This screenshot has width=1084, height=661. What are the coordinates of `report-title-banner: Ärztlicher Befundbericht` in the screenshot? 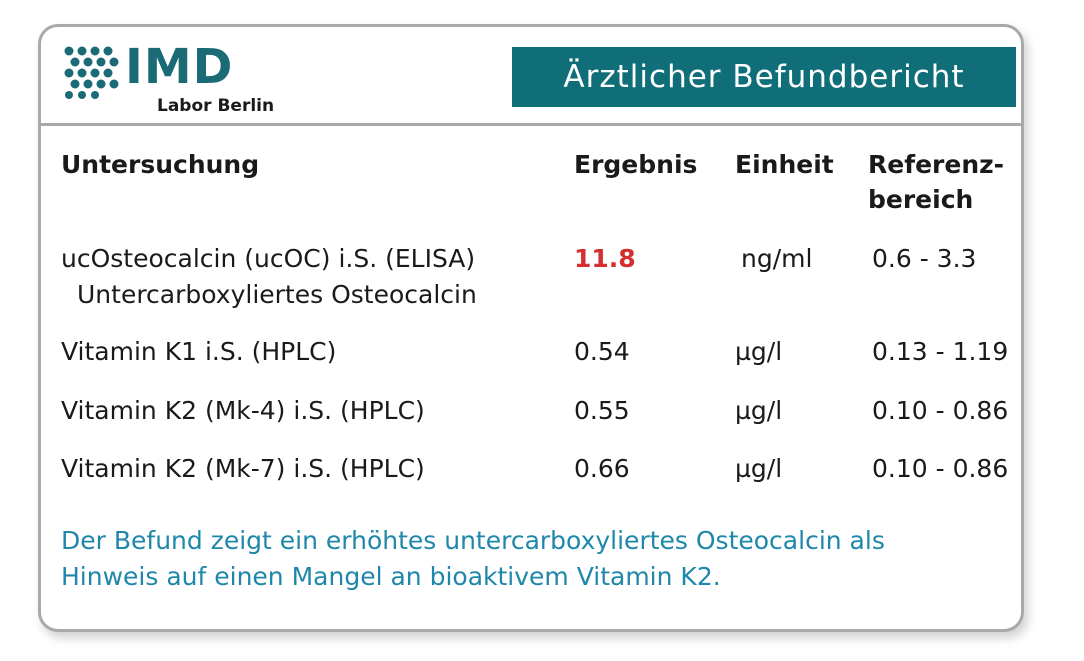 It's located at (764, 77).